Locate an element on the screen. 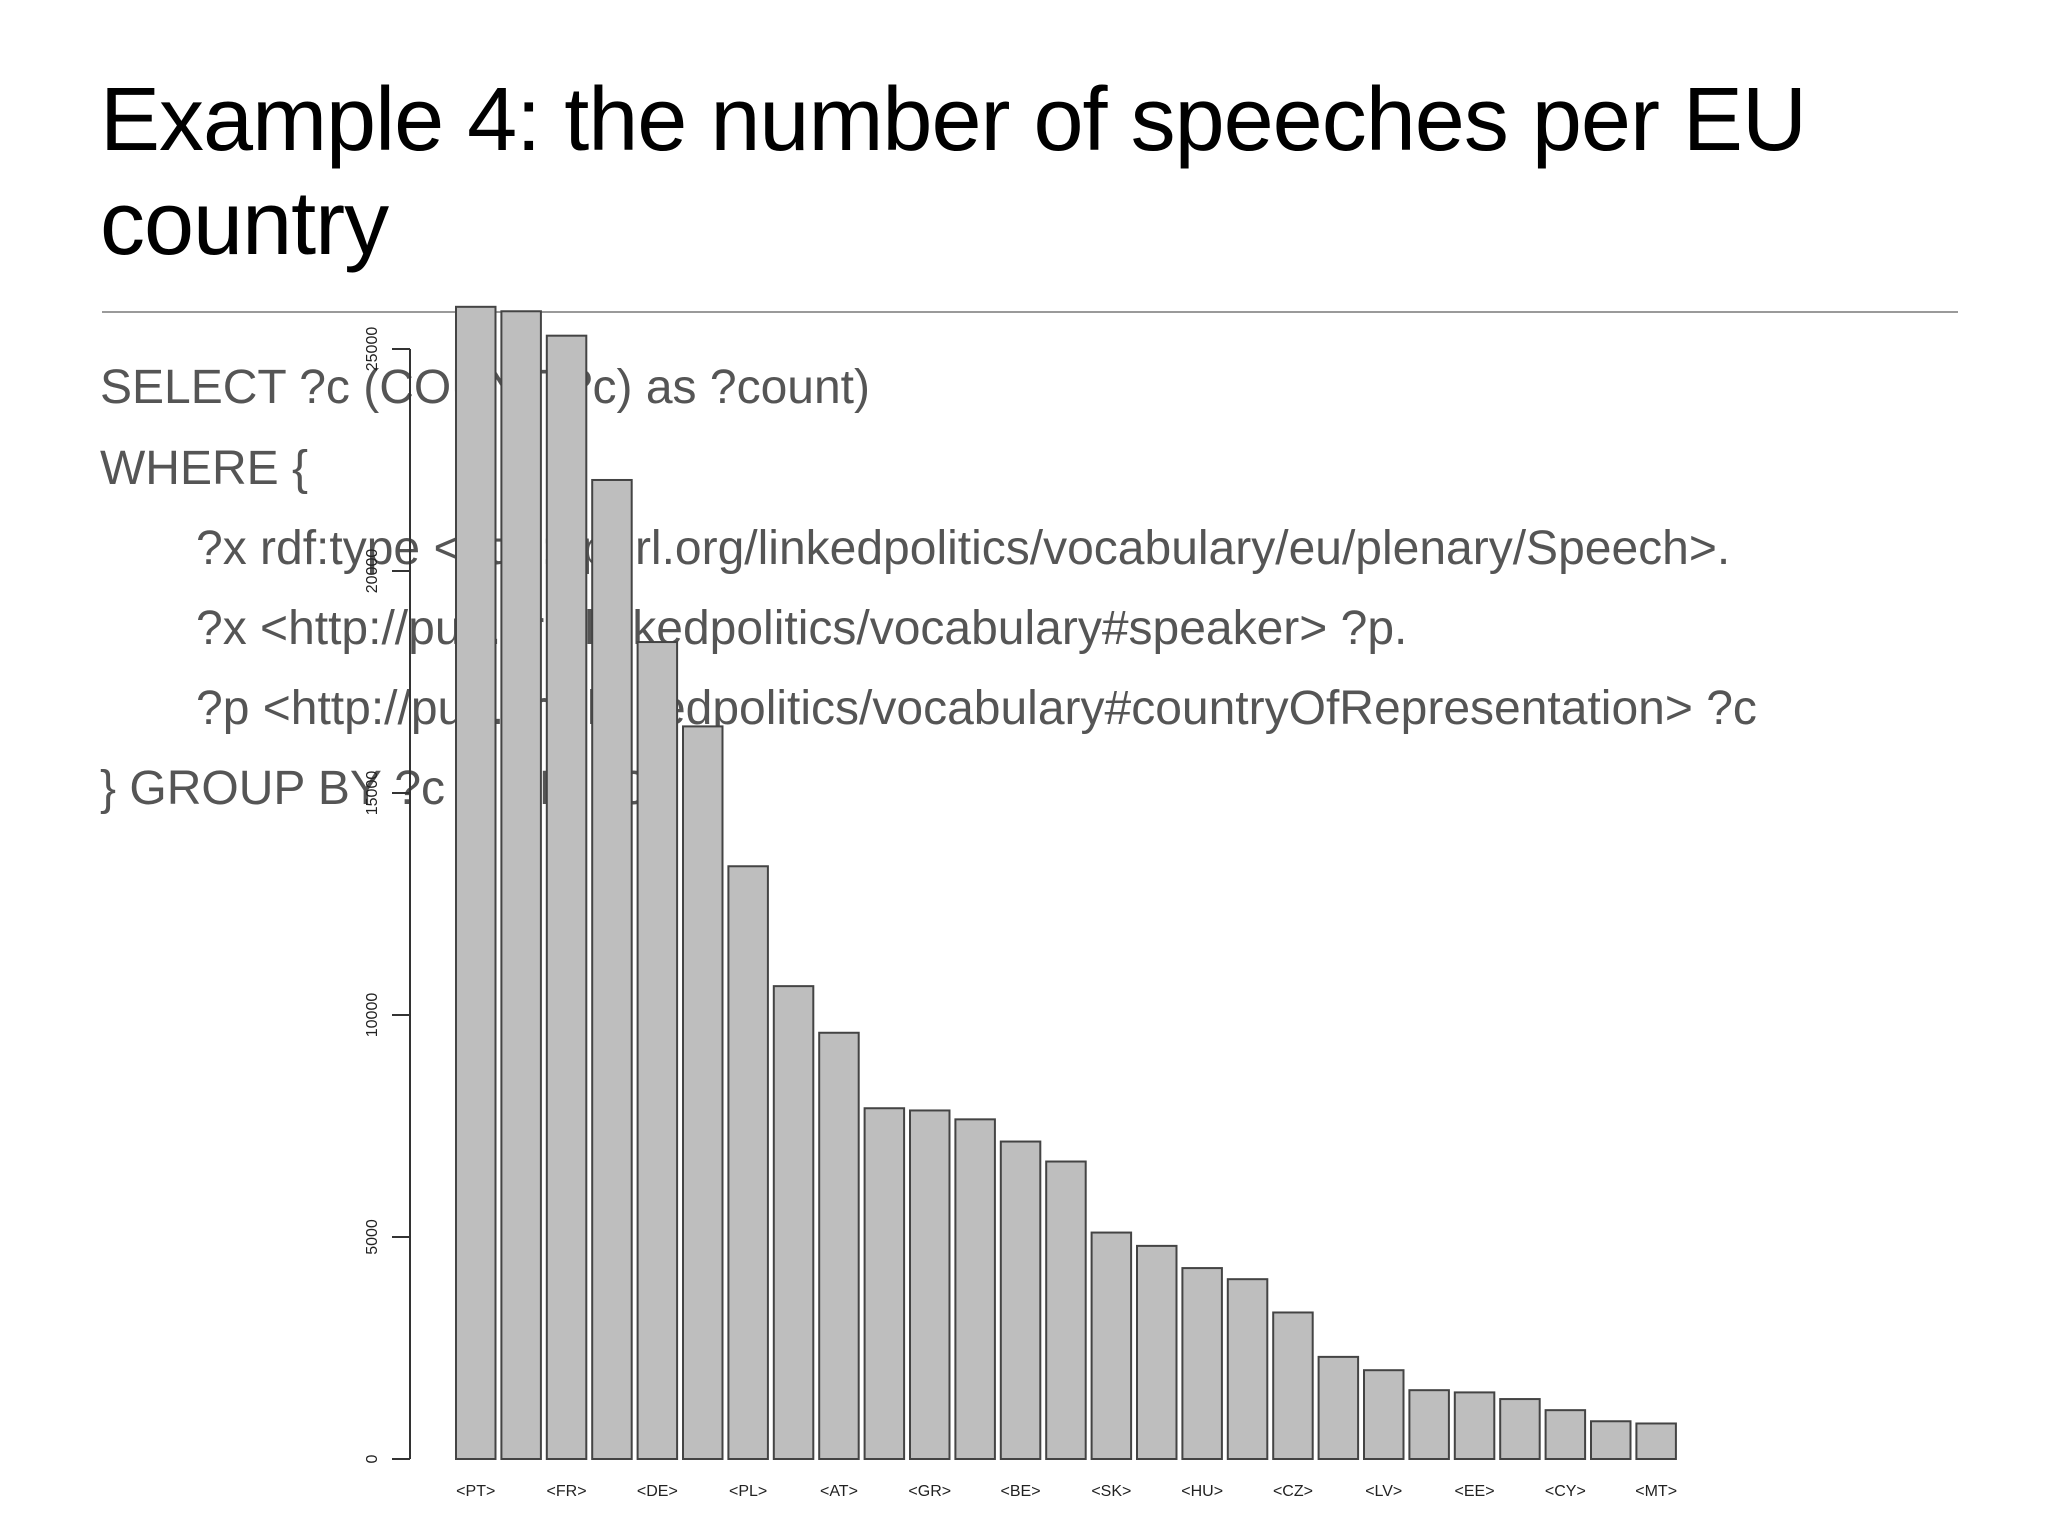 The width and height of the screenshot is (2048, 1536). y-tick-label: 20000 is located at coordinates (372, 571).